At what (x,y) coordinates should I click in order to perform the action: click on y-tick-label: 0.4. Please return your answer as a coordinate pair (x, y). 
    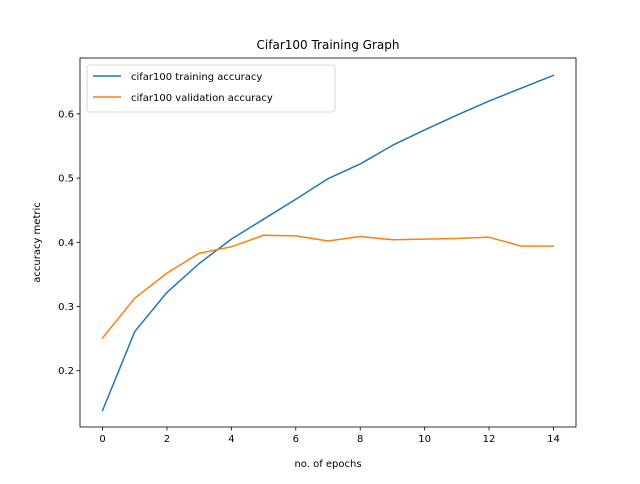
    Looking at the image, I should click on (66, 243).